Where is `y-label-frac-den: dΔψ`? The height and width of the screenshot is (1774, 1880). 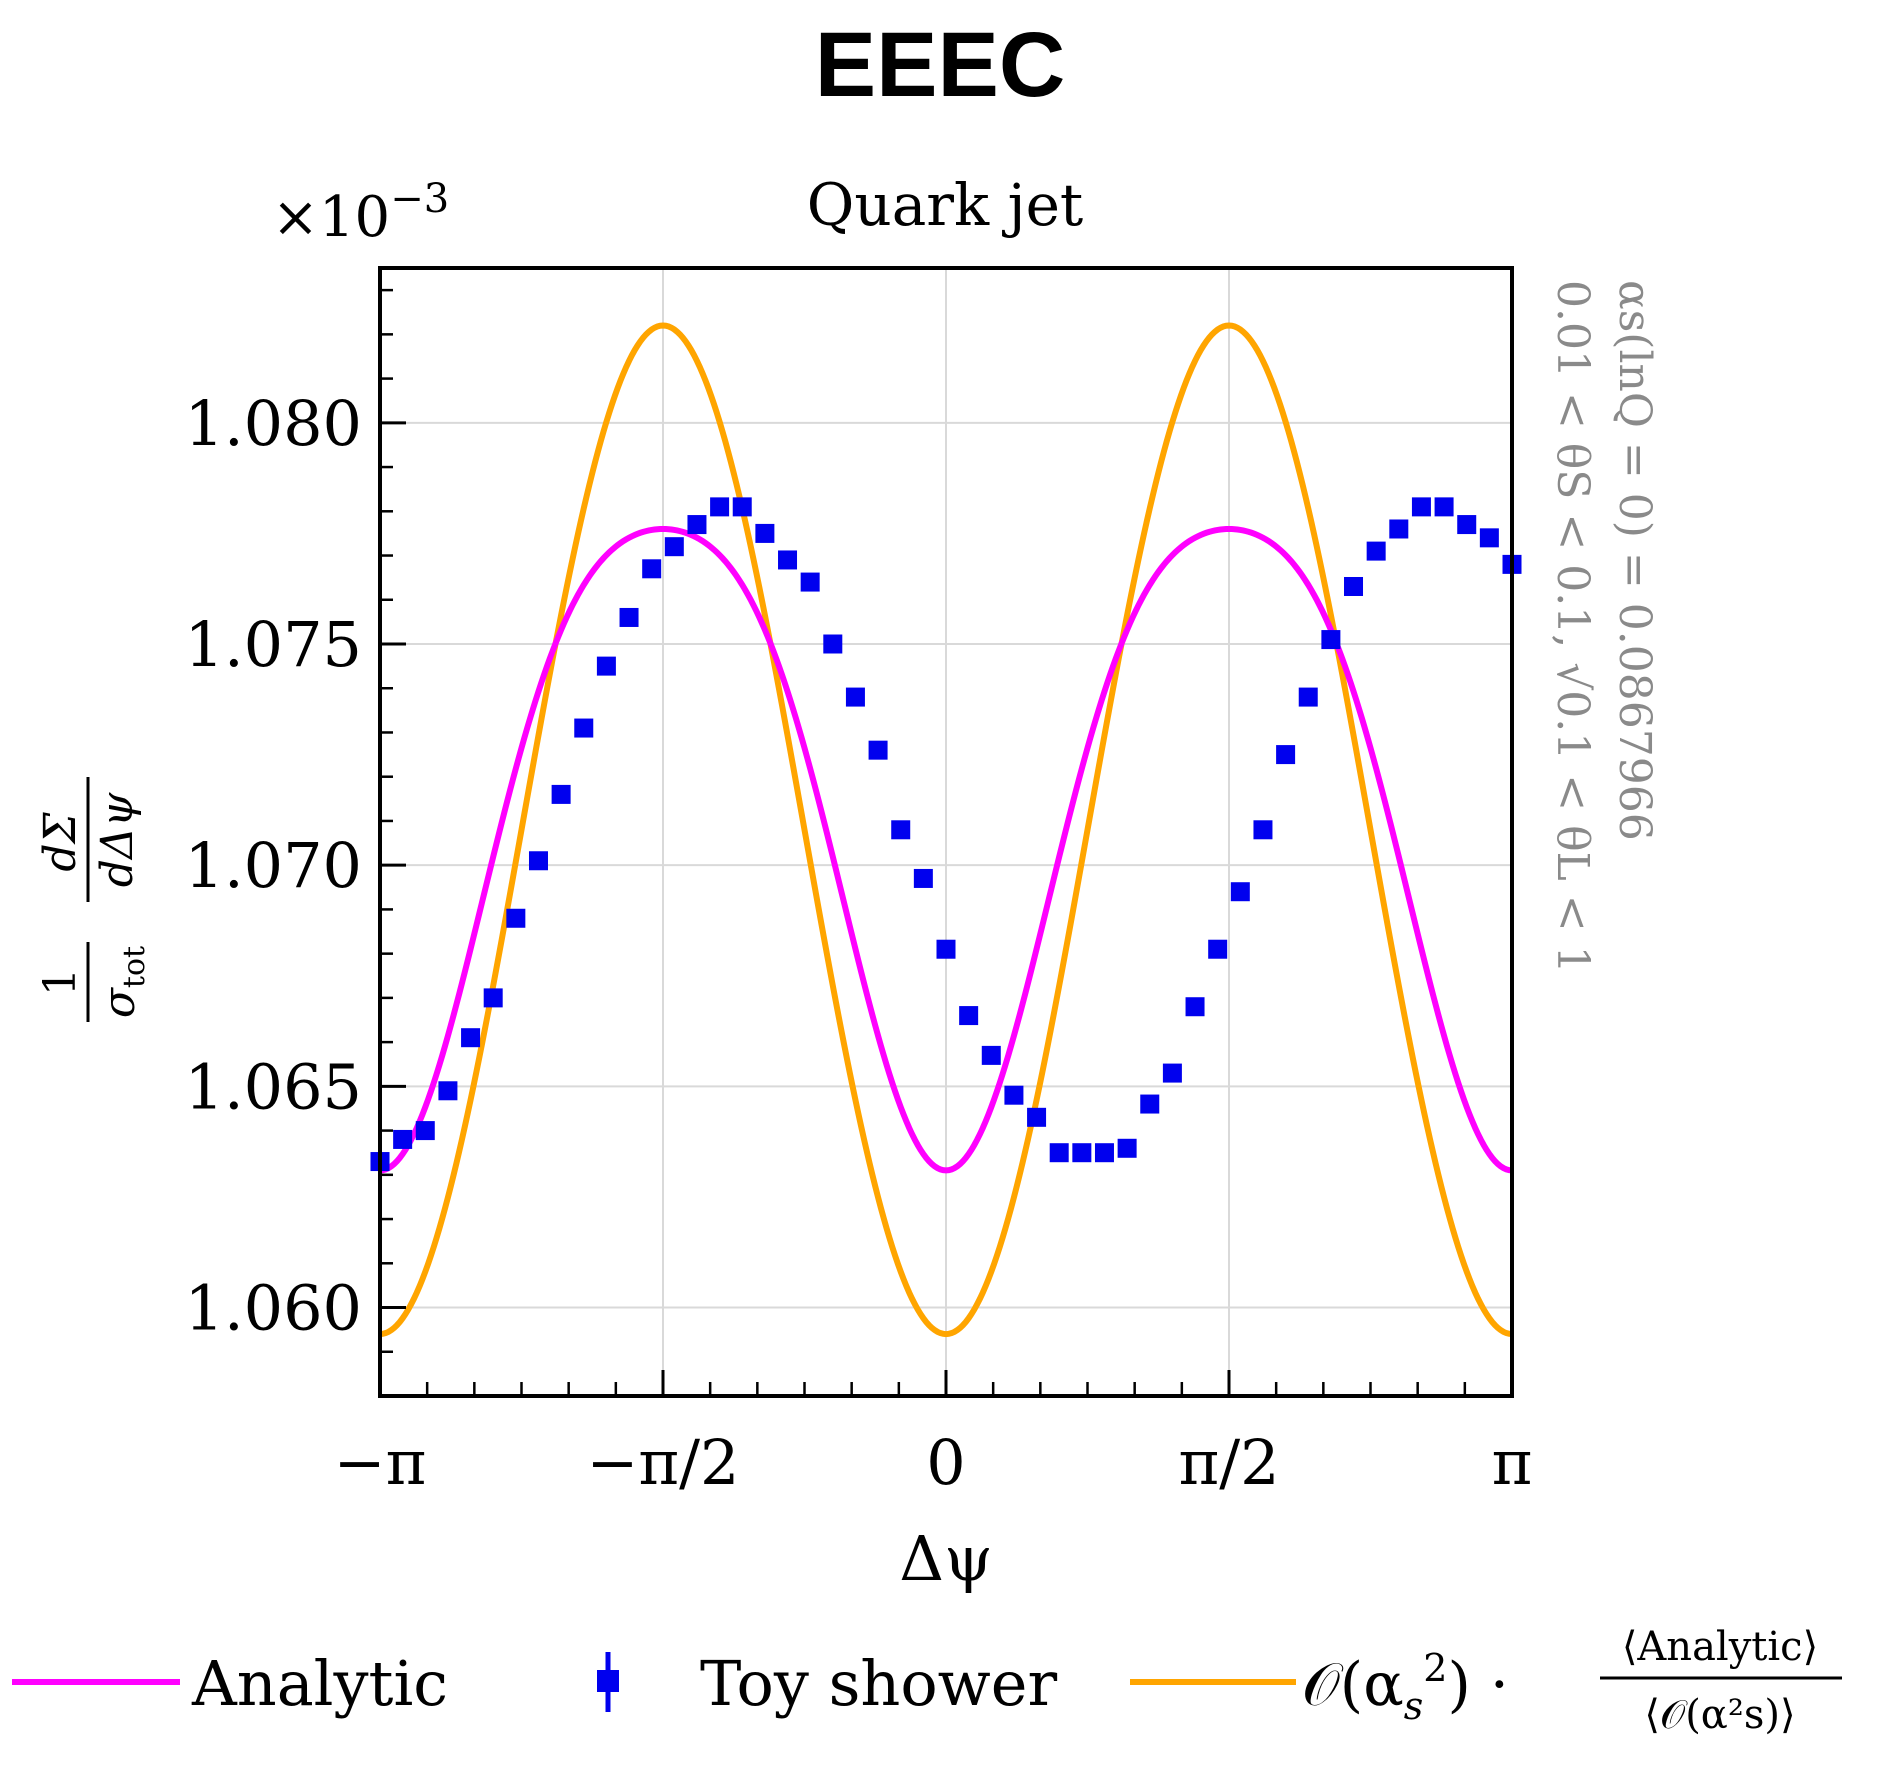 y-label-frac-den: dΔψ is located at coordinates (117, 839).